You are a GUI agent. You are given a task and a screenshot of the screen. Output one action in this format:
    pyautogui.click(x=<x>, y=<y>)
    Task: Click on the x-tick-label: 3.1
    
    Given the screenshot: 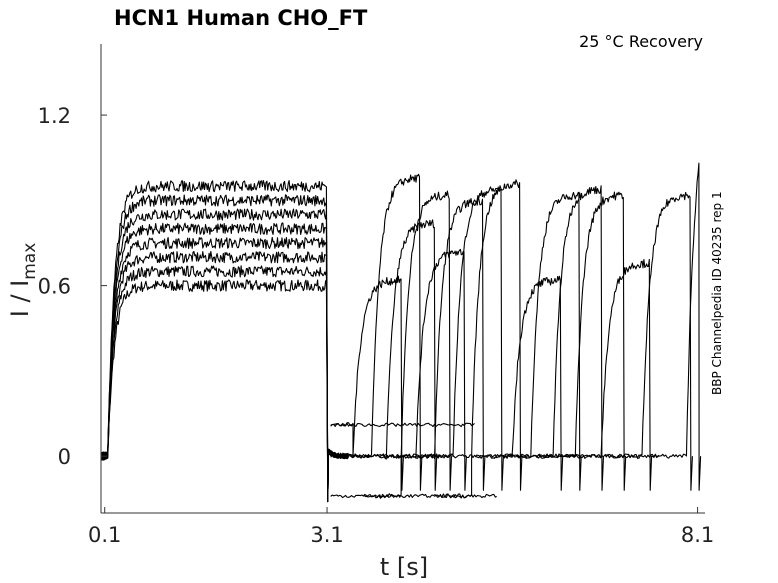 What is the action you would take?
    pyautogui.click(x=326, y=535)
    